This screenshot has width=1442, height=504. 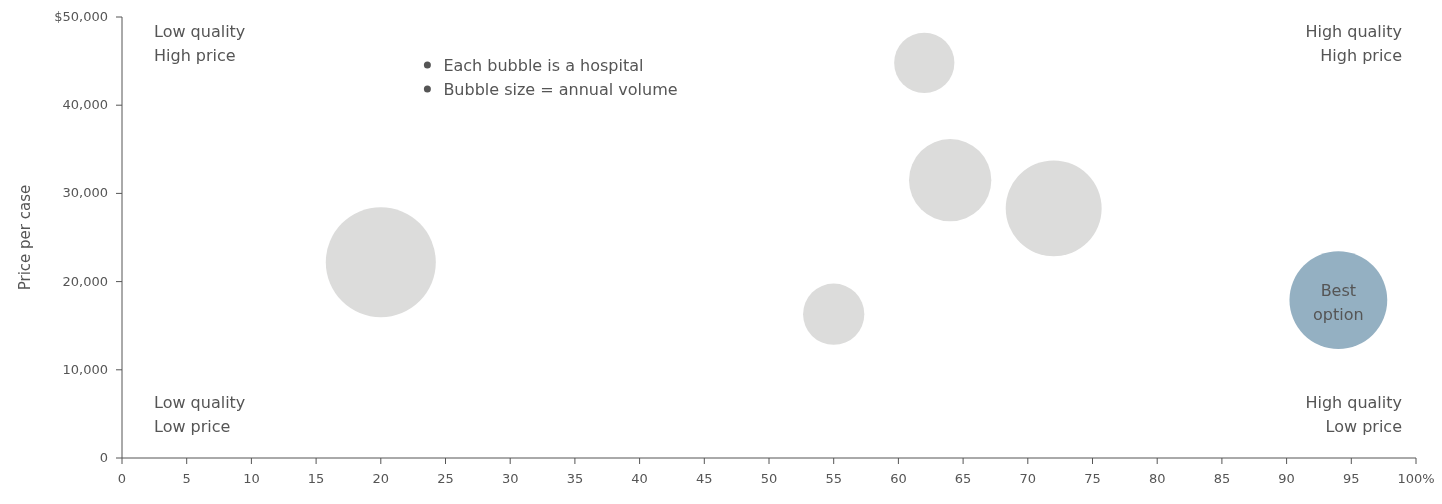 What do you see at coordinates (81, 16) in the screenshot?
I see `y-tick-label: $50,000` at bounding box center [81, 16].